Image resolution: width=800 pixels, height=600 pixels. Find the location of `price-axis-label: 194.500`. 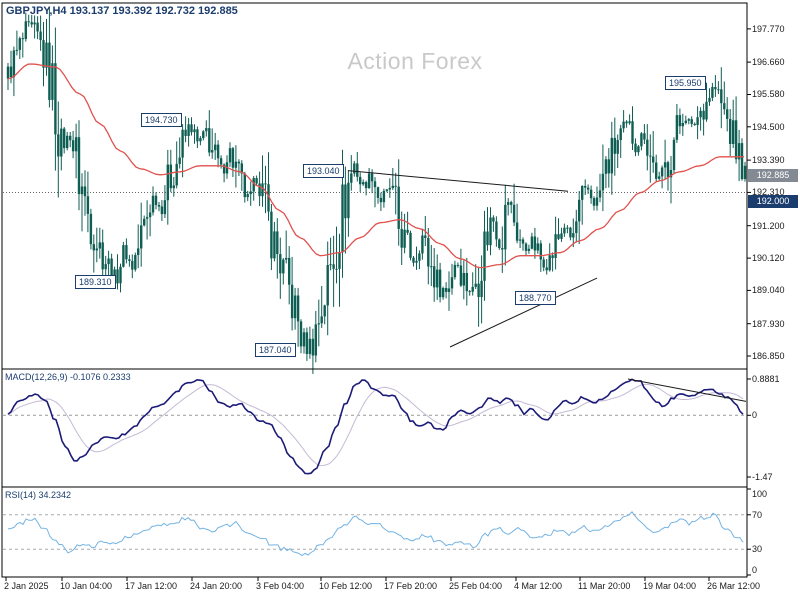

price-axis-label: 194.500 is located at coordinates (768, 126).